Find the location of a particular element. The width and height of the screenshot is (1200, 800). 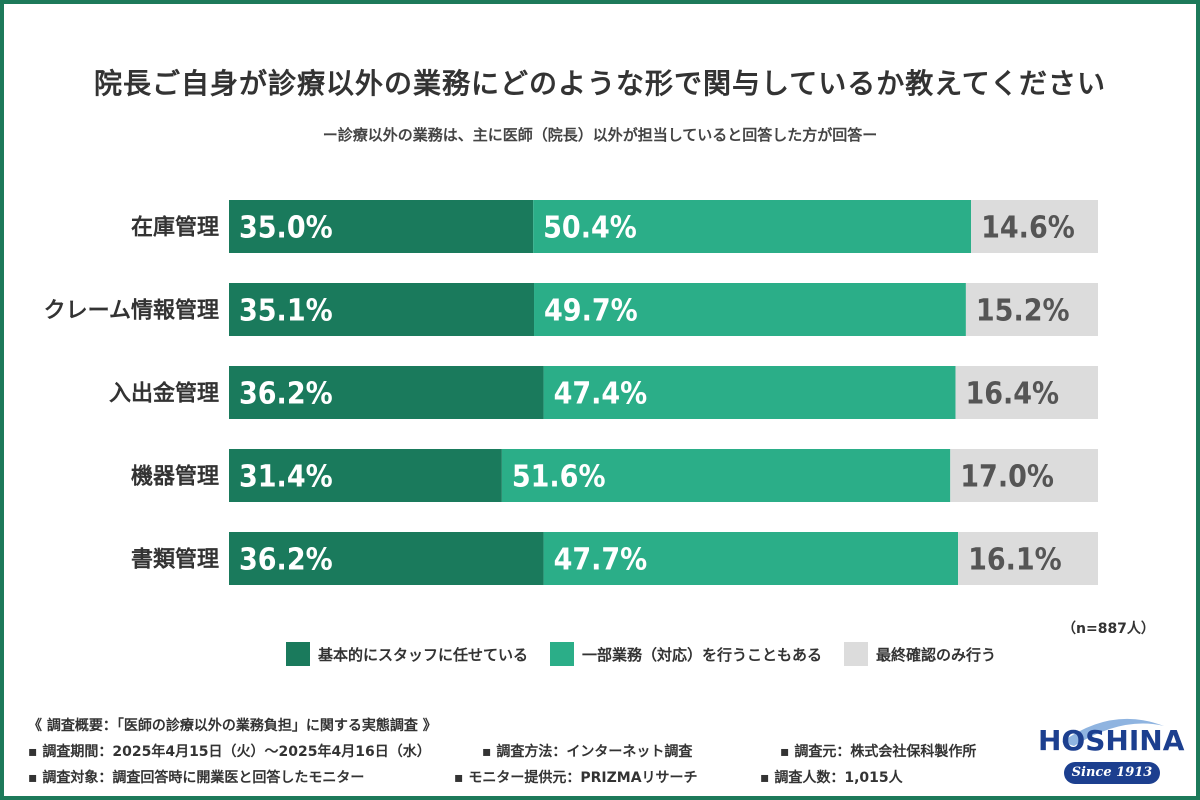

survey-count: ▪ 調査人数：1,015人 is located at coordinates (831, 778).